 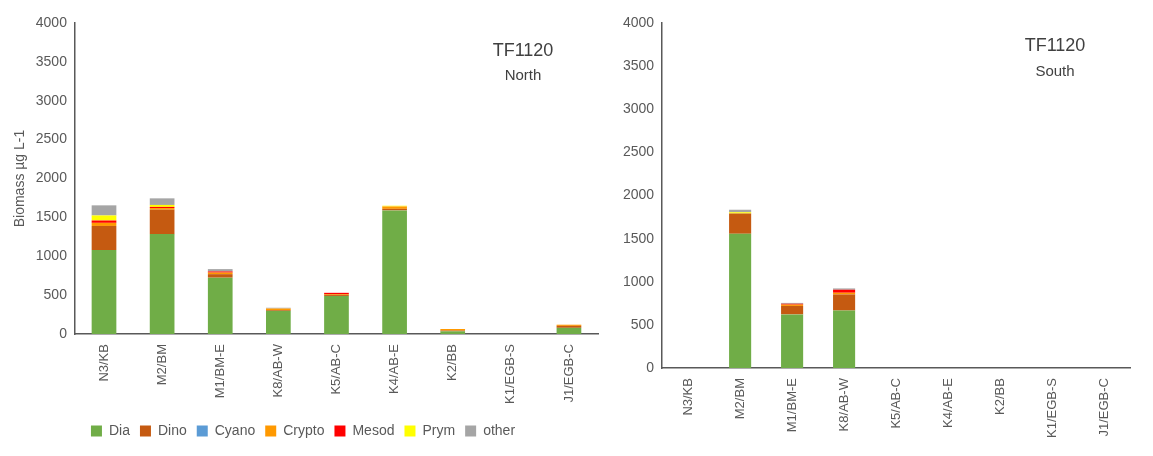 What do you see at coordinates (19, 178) in the screenshot?
I see `y-axis-title: Biomass µg L-1` at bounding box center [19, 178].